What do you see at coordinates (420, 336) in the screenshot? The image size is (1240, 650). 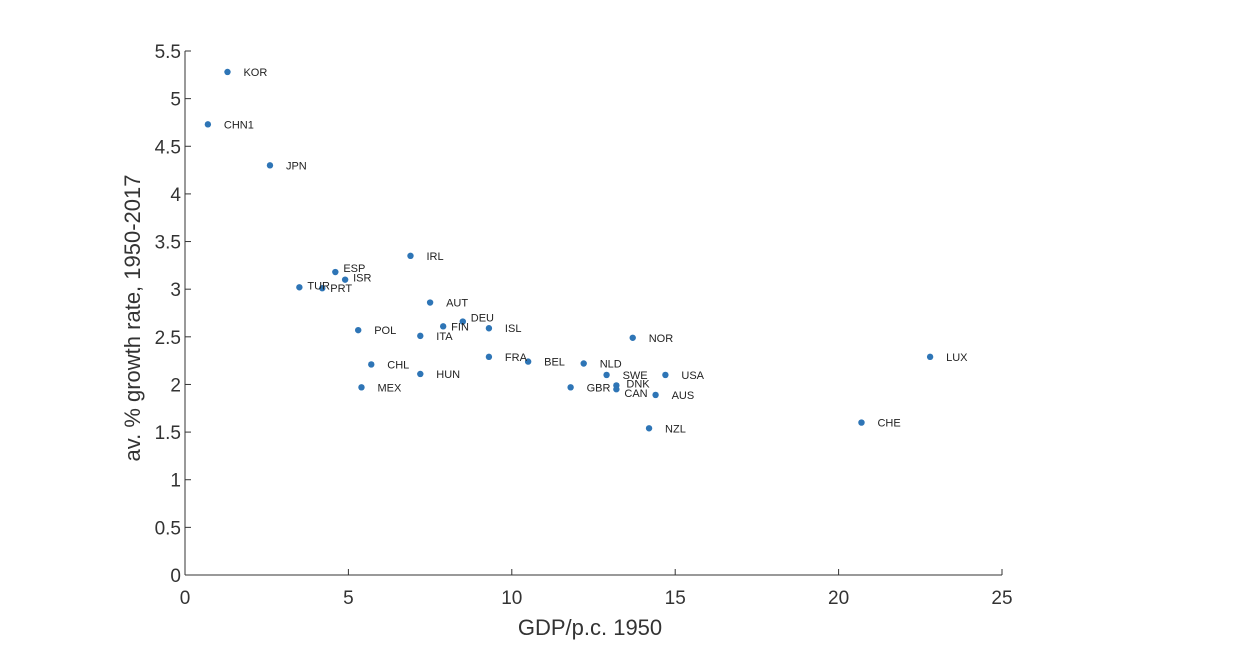 I see `data-point-ita` at bounding box center [420, 336].